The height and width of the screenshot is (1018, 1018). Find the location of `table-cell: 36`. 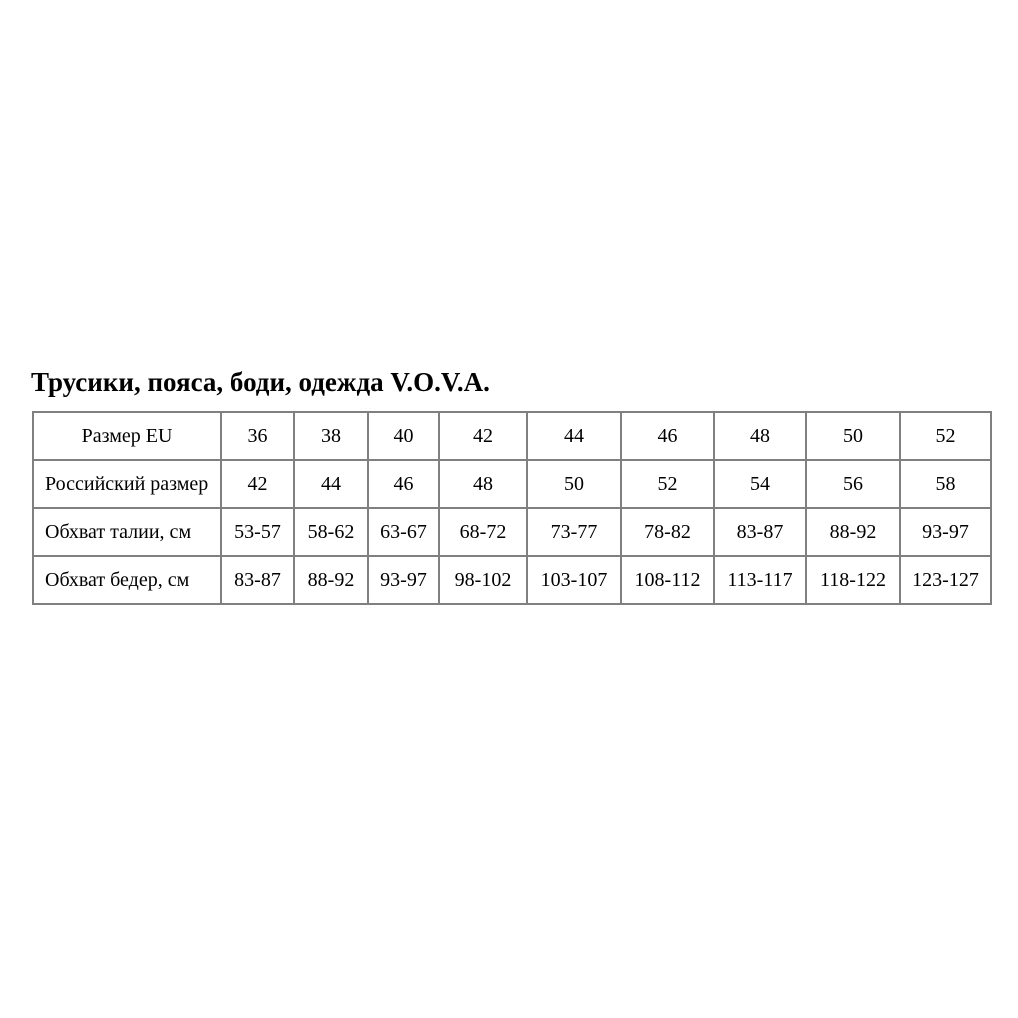

table-cell: 36 is located at coordinates (257, 436).